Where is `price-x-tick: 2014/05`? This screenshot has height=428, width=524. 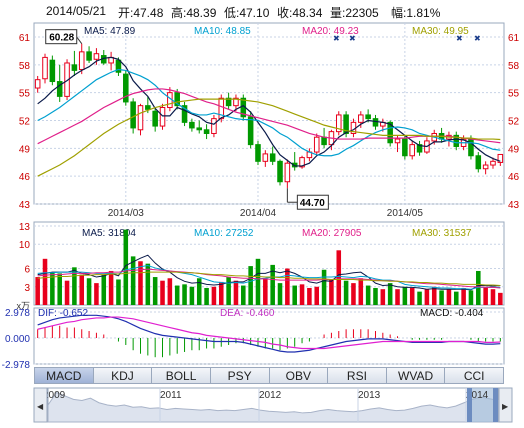 price-x-tick: 2014/05 is located at coordinates (405, 213).